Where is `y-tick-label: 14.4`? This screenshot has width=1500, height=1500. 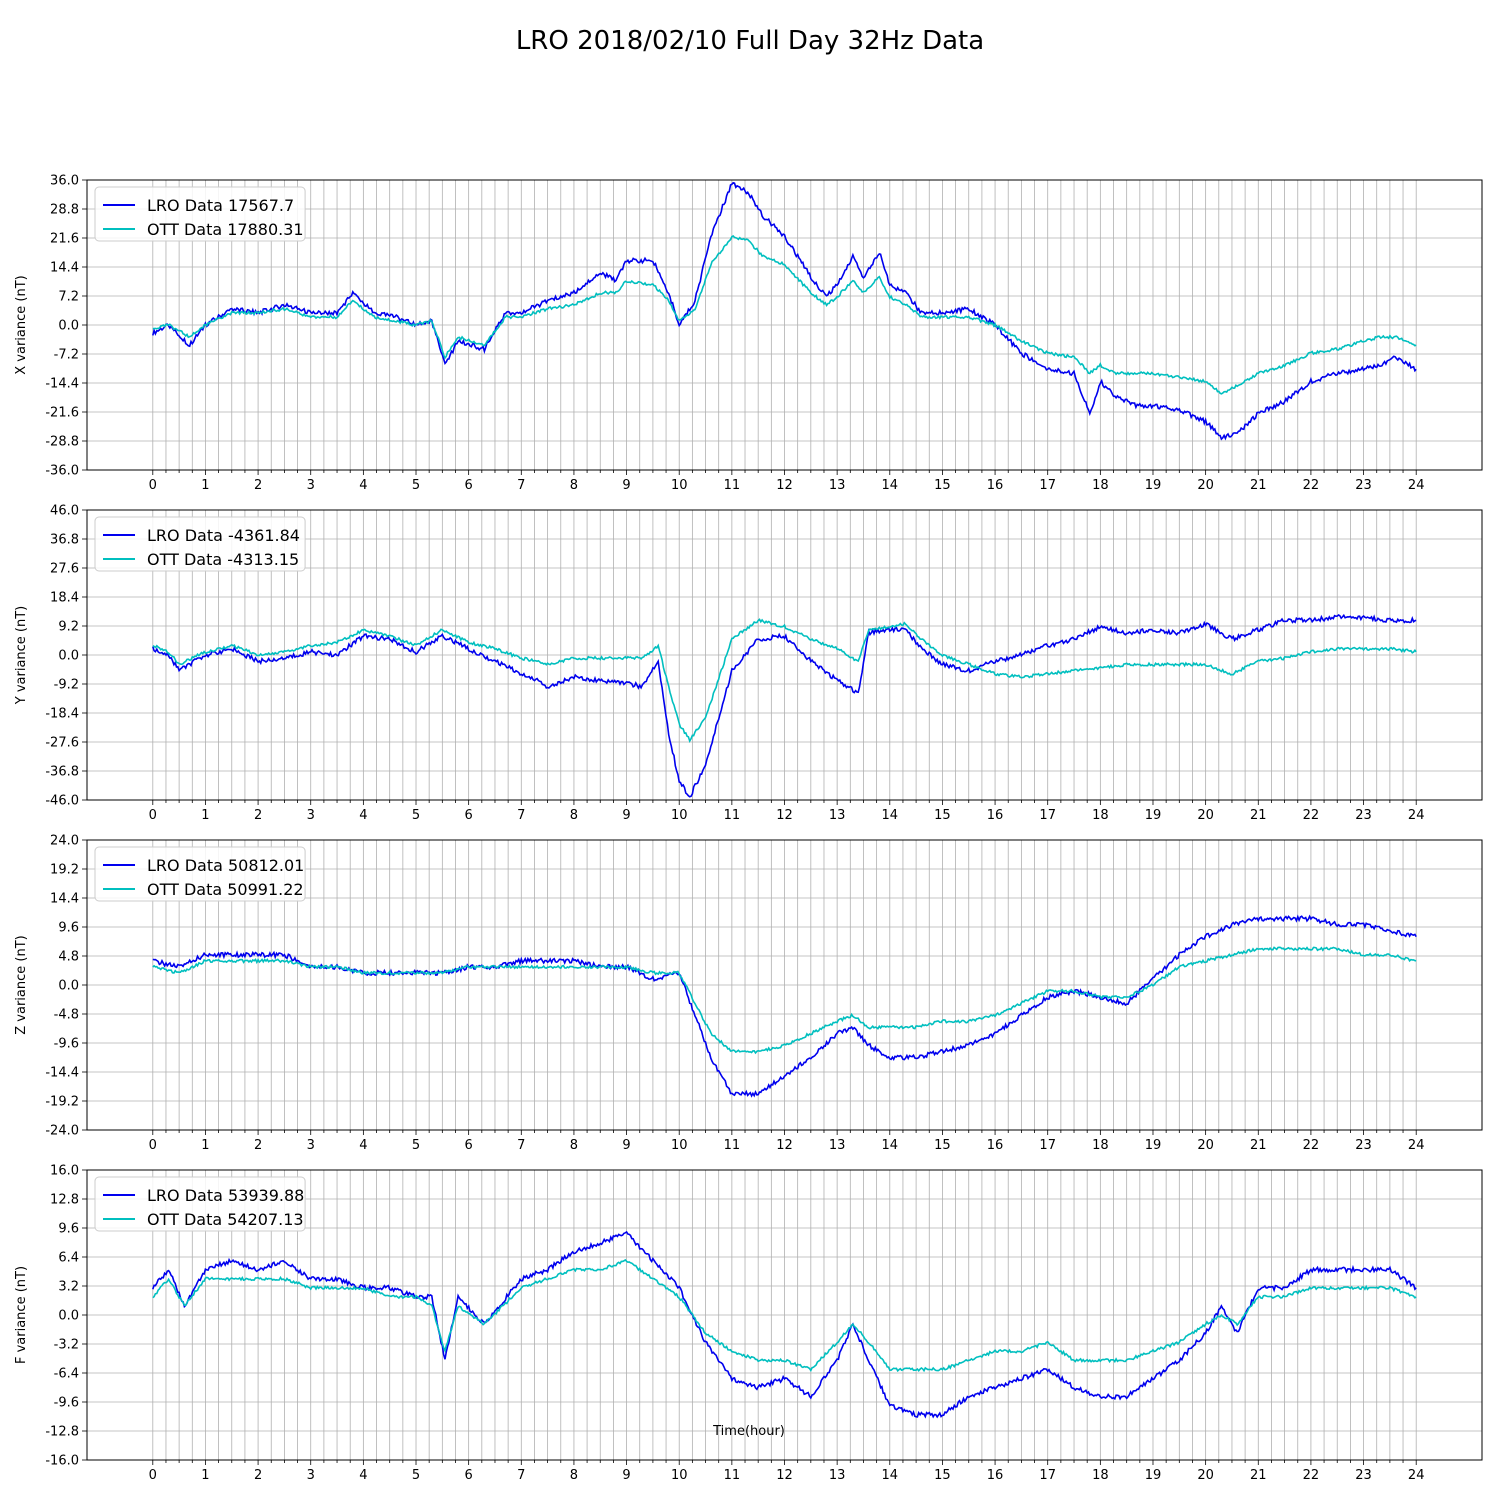
y-tick-label: 14.4 is located at coordinates (64, 899).